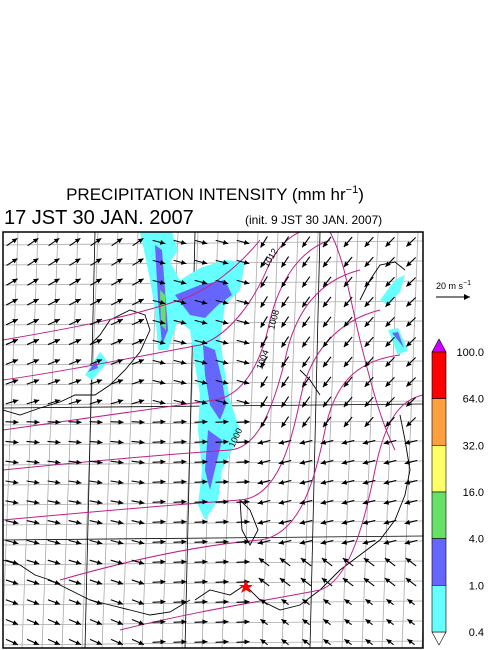  What do you see at coordinates (476, 586) in the screenshot?
I see `colorbar-label: 1.0` at bounding box center [476, 586].